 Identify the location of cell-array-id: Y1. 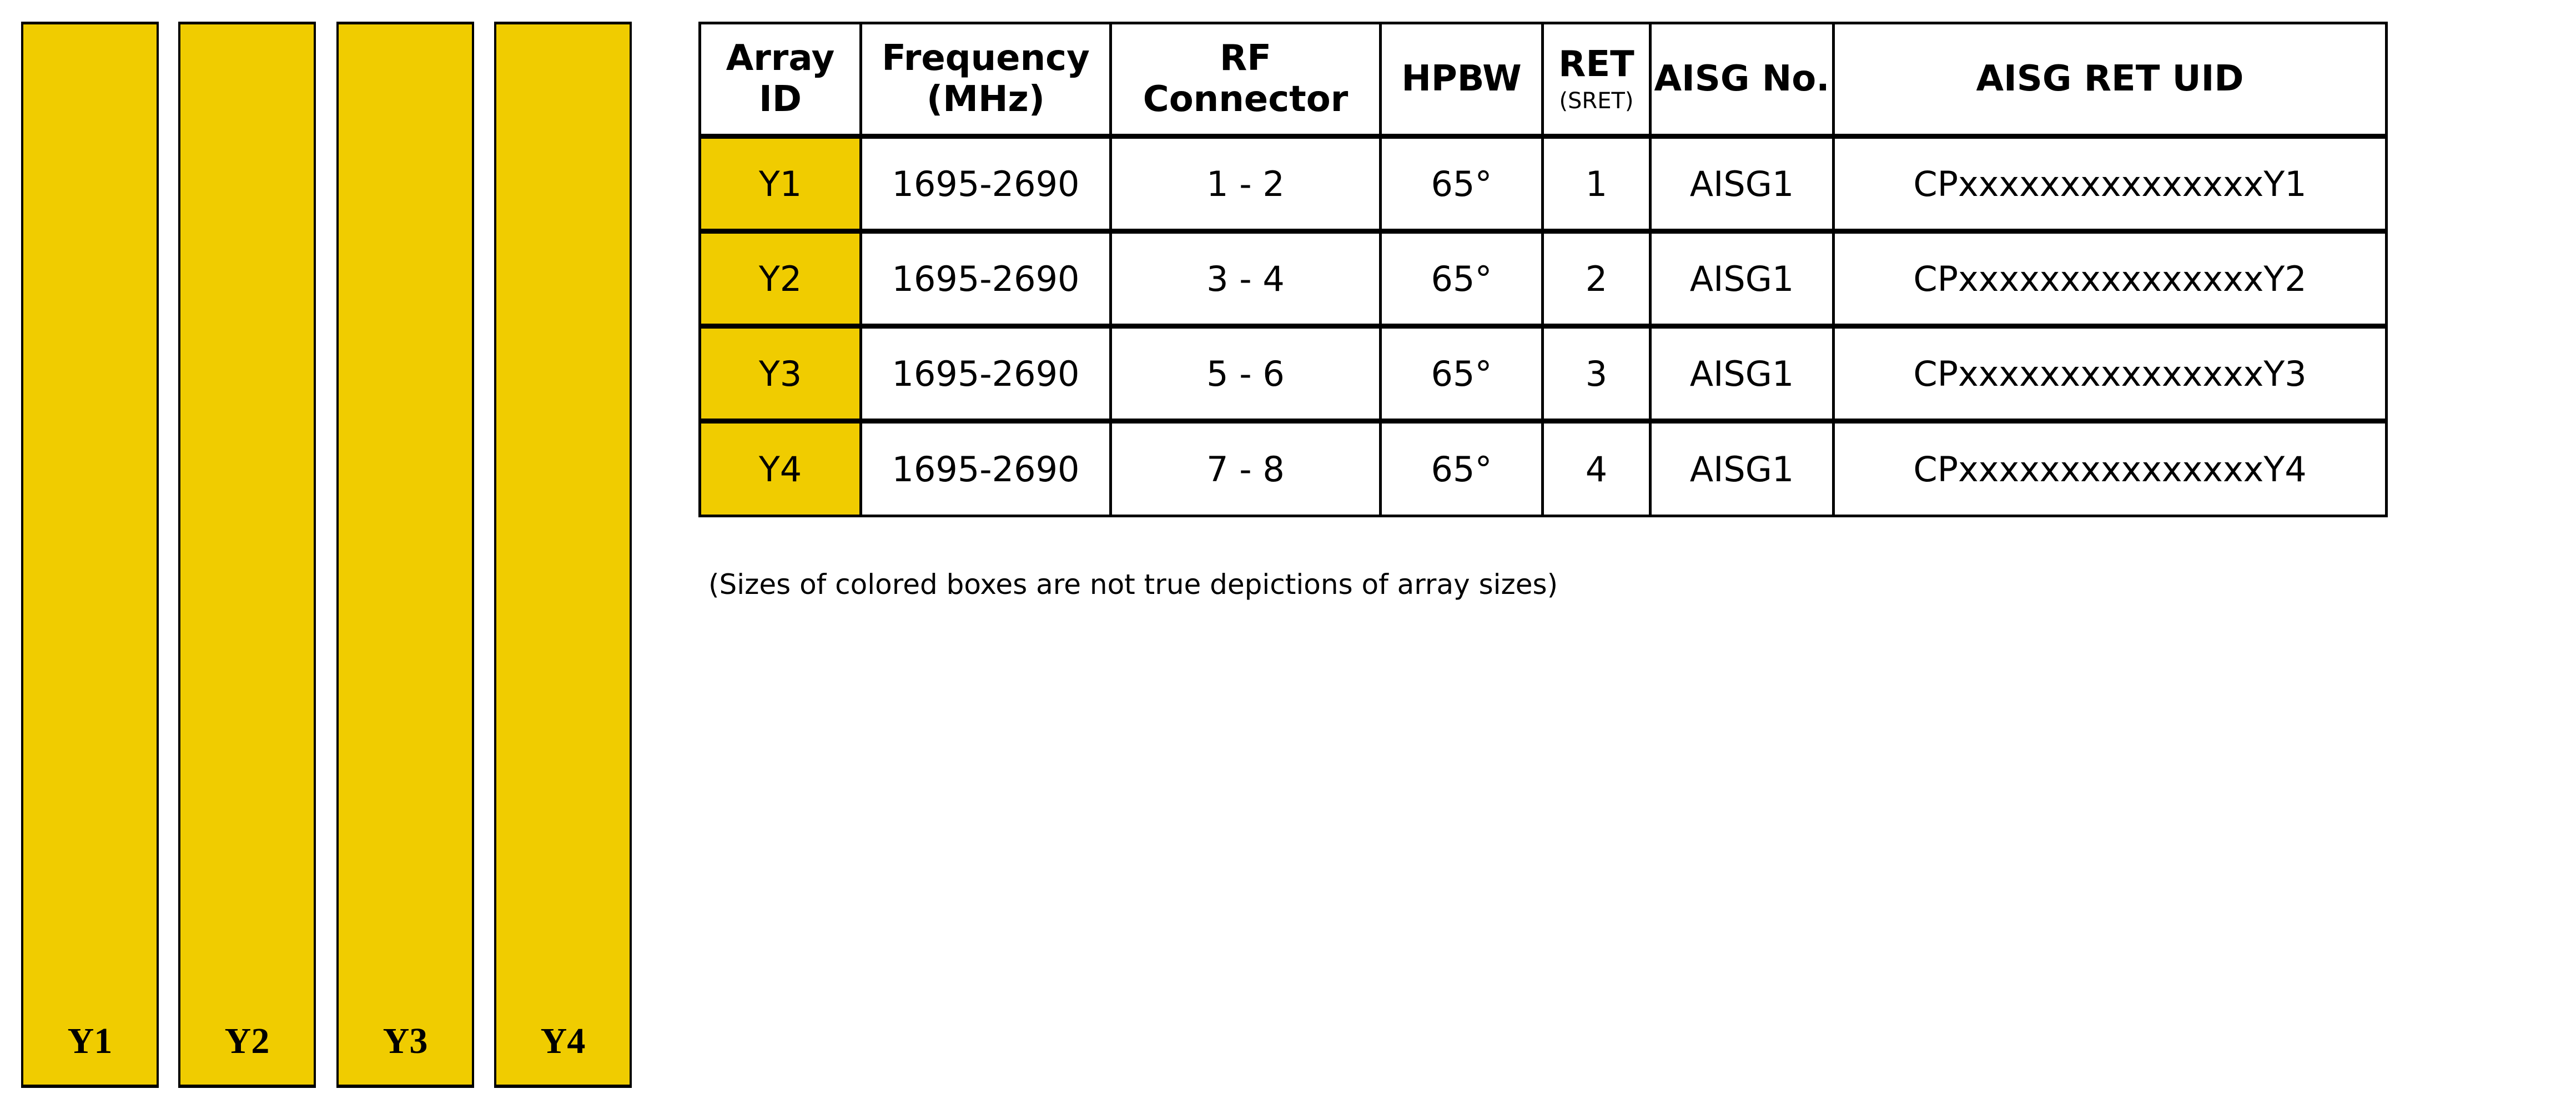
(780, 183).